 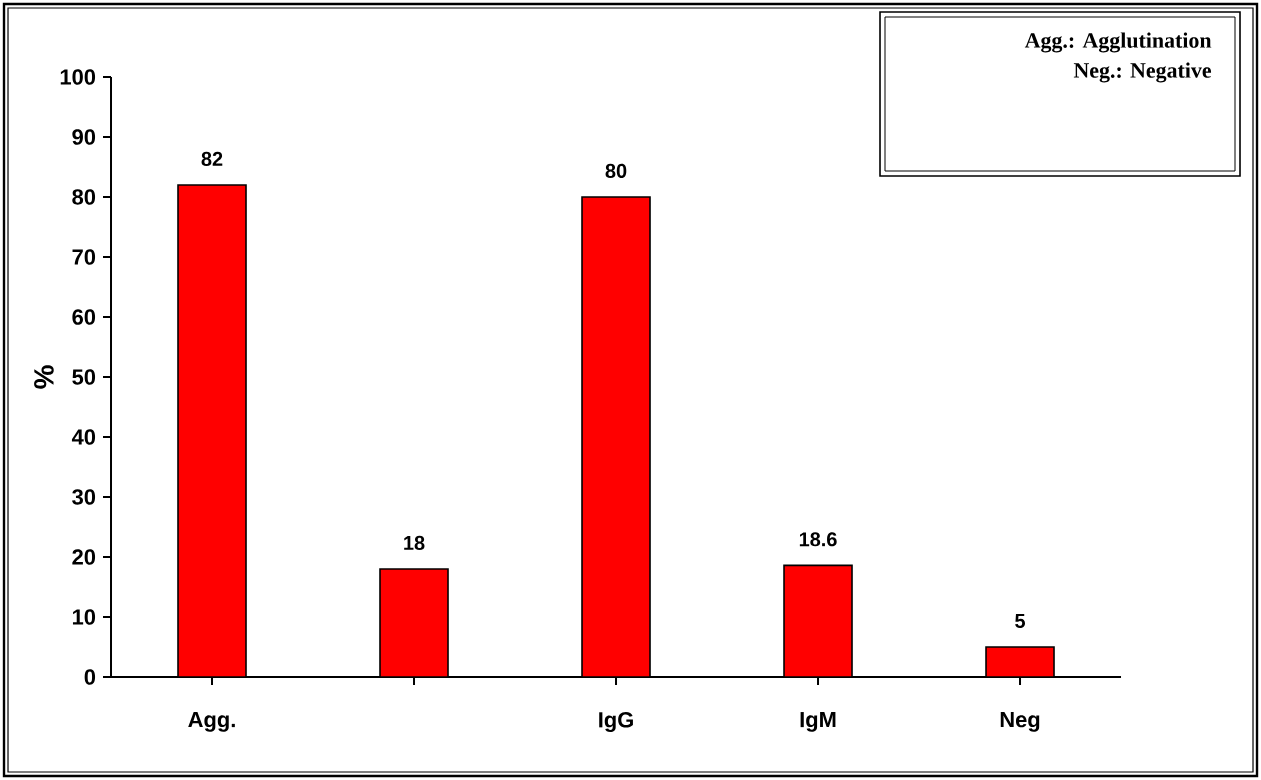 What do you see at coordinates (616, 170) in the screenshot?
I see `data-label: 80` at bounding box center [616, 170].